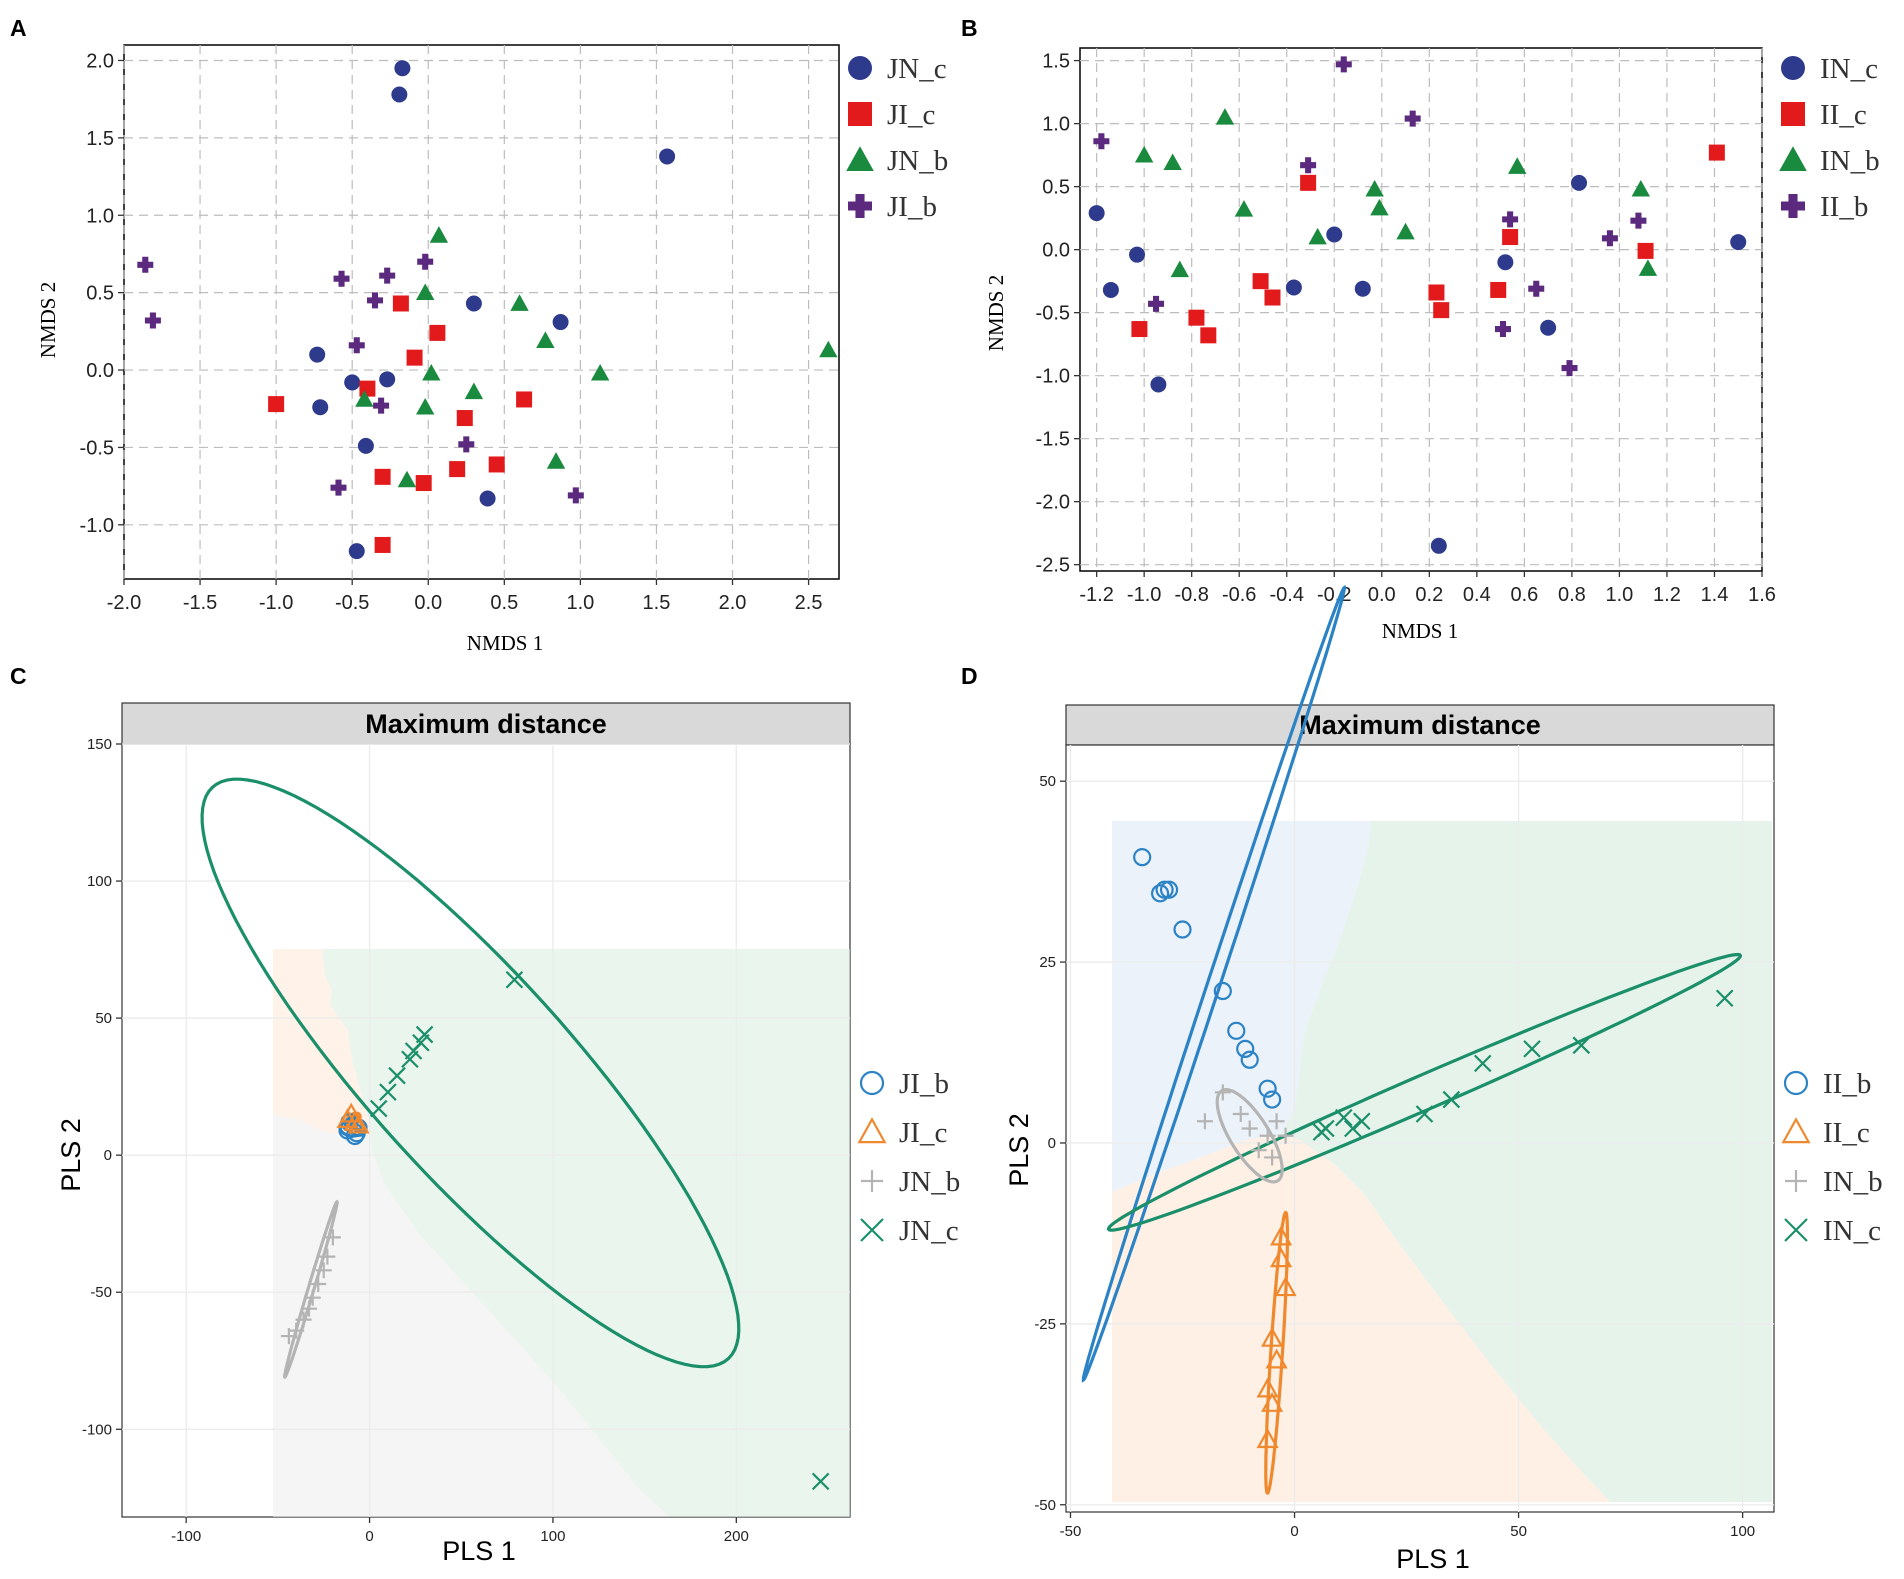 This screenshot has height=1579, width=1904. What do you see at coordinates (1852, 1231) in the screenshot?
I see `legend-label-in-c-d: IN_c` at bounding box center [1852, 1231].